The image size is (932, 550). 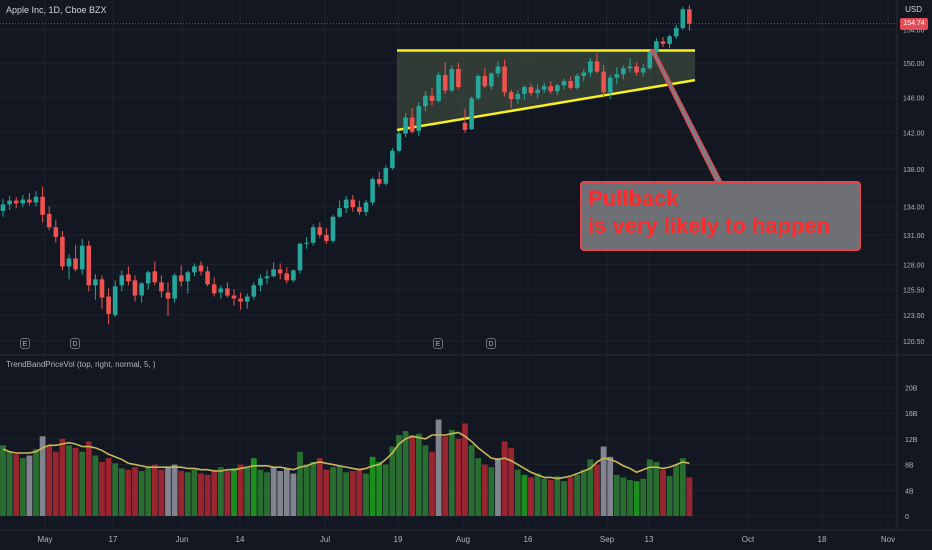 I want to click on price-tick-label: 125.50, so click(x=914, y=290).